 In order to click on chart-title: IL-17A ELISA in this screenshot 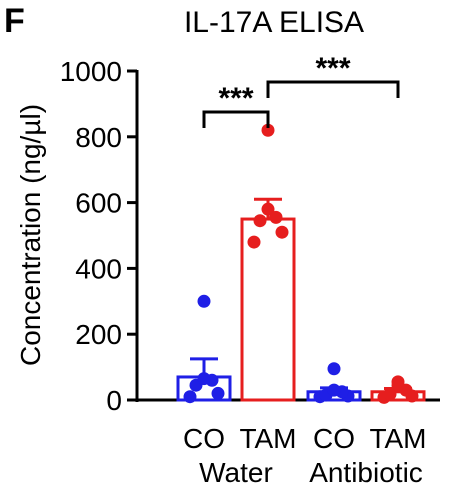, I will do `click(274, 22)`.